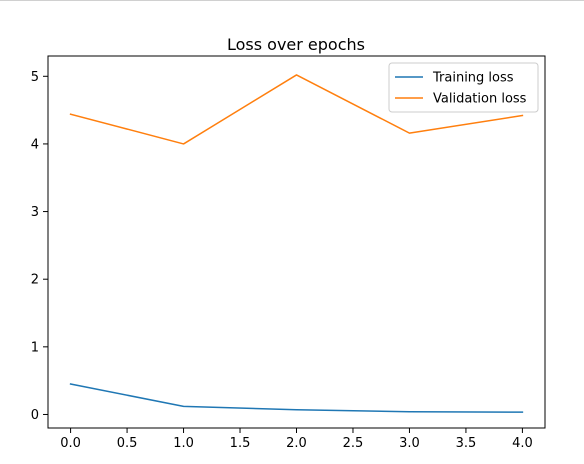 Image resolution: width=584 pixels, height=464 pixels. Describe the element at coordinates (35, 347) in the screenshot. I see `y-tick-label: 1` at that location.